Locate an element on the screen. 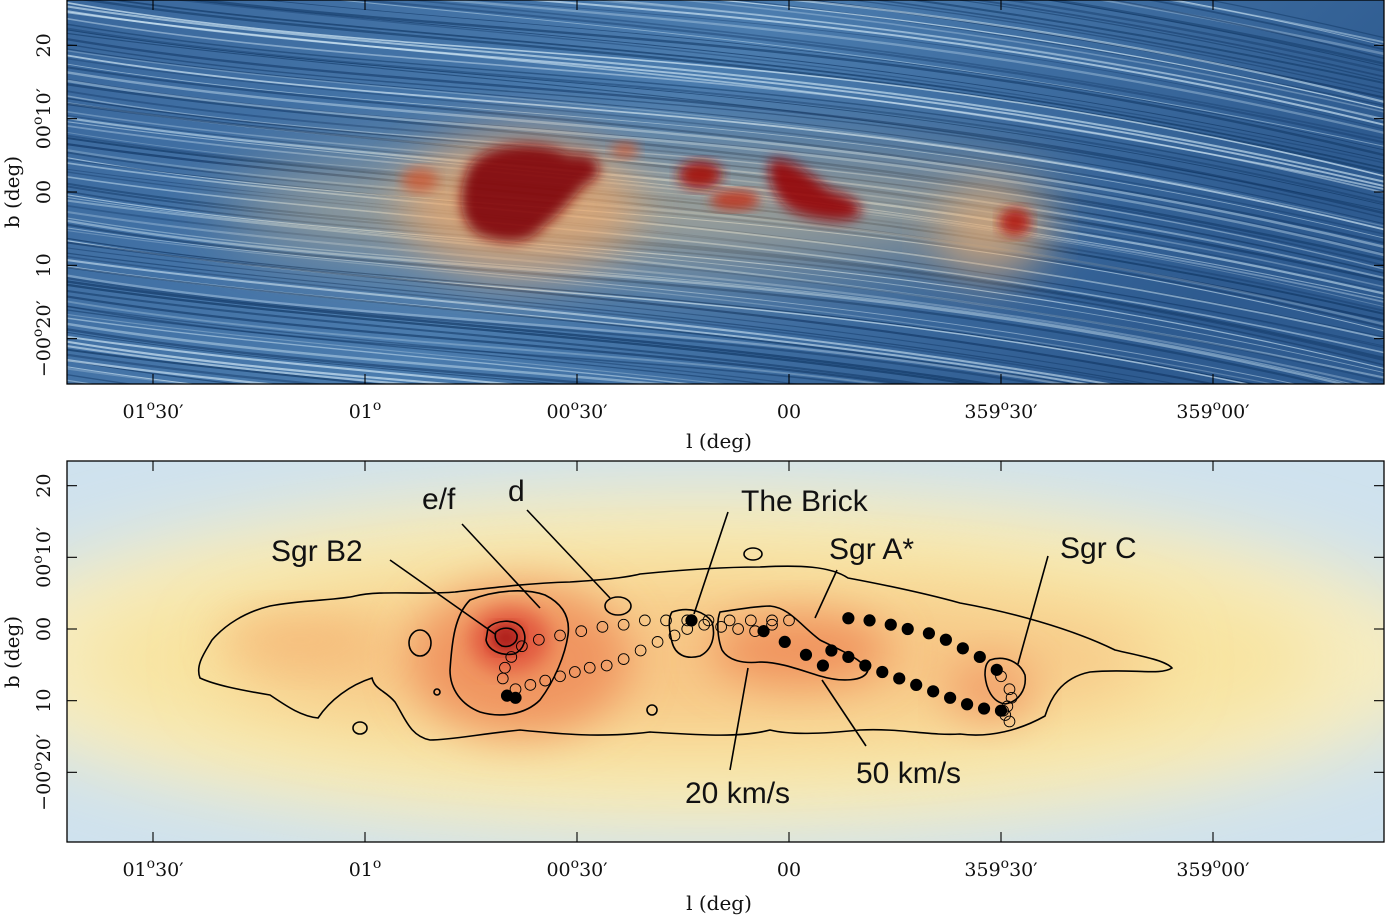  sgr-a-hot-region is located at coordinates (815, 190).